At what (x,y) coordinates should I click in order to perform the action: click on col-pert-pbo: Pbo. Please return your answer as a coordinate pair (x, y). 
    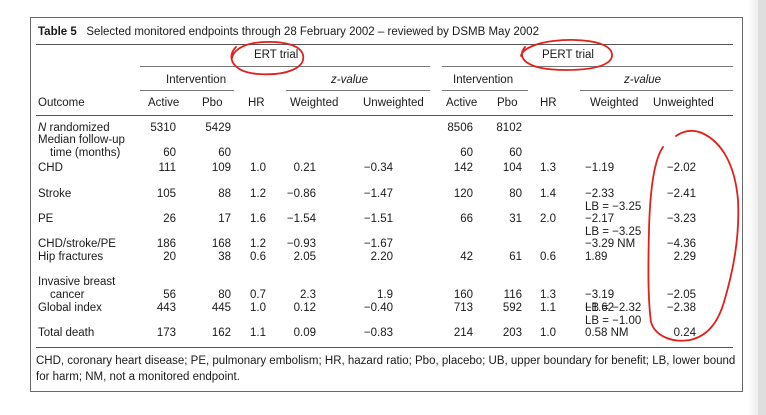
    Looking at the image, I should click on (507, 103).